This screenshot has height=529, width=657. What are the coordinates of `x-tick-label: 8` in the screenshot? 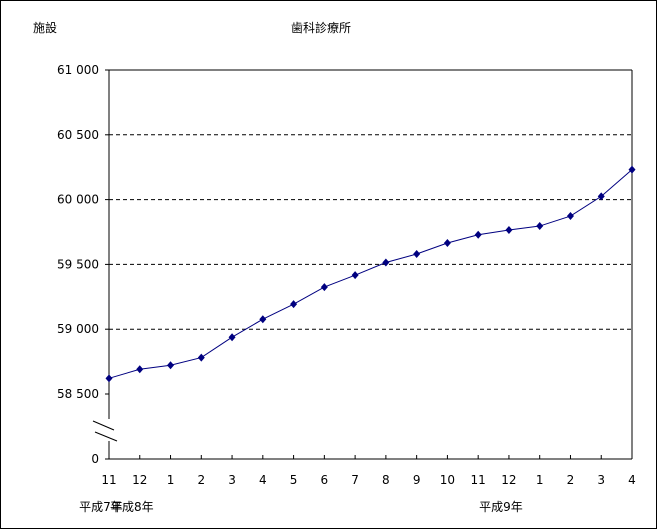 It's located at (386, 480).